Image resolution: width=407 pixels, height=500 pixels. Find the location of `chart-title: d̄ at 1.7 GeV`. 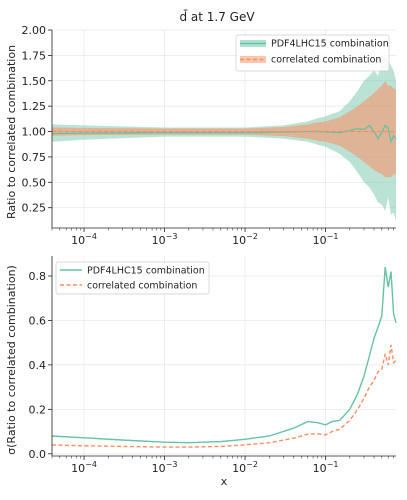

chart-title: d̄ at 1.7 GeV is located at coordinates (217, 17).